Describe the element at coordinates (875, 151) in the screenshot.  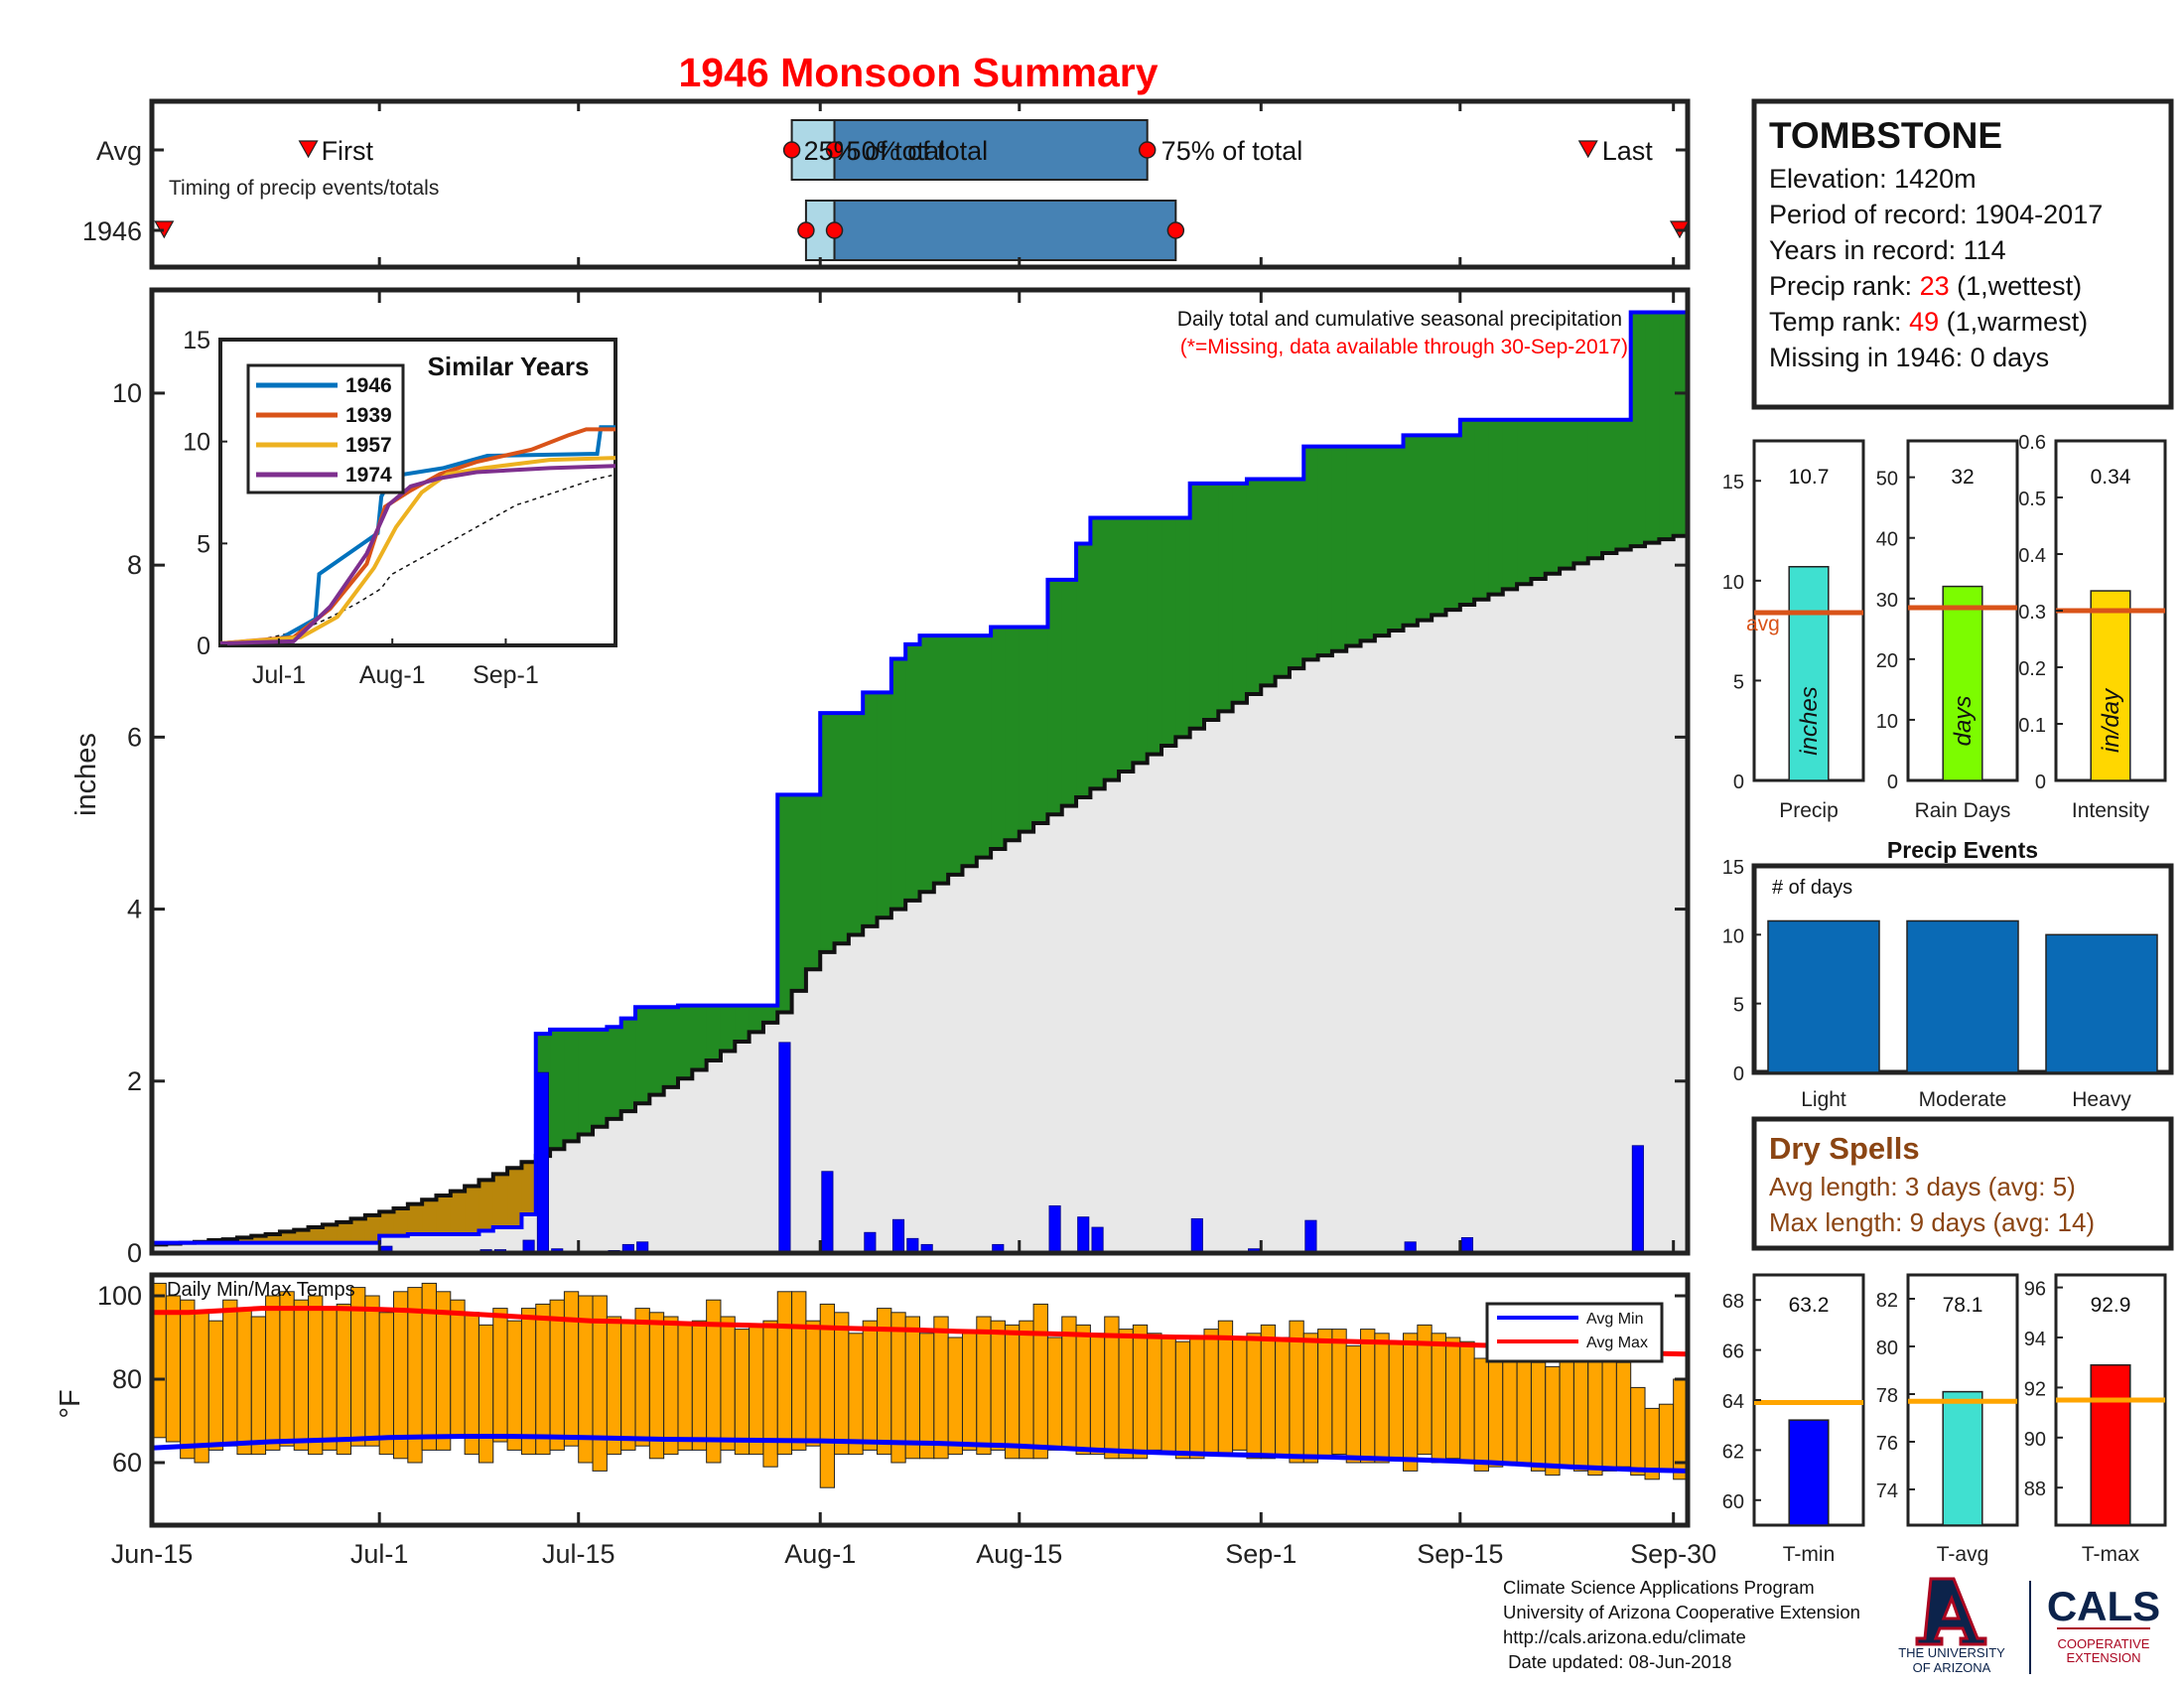
I see `avg-q25-label: 25% of total` at that location.